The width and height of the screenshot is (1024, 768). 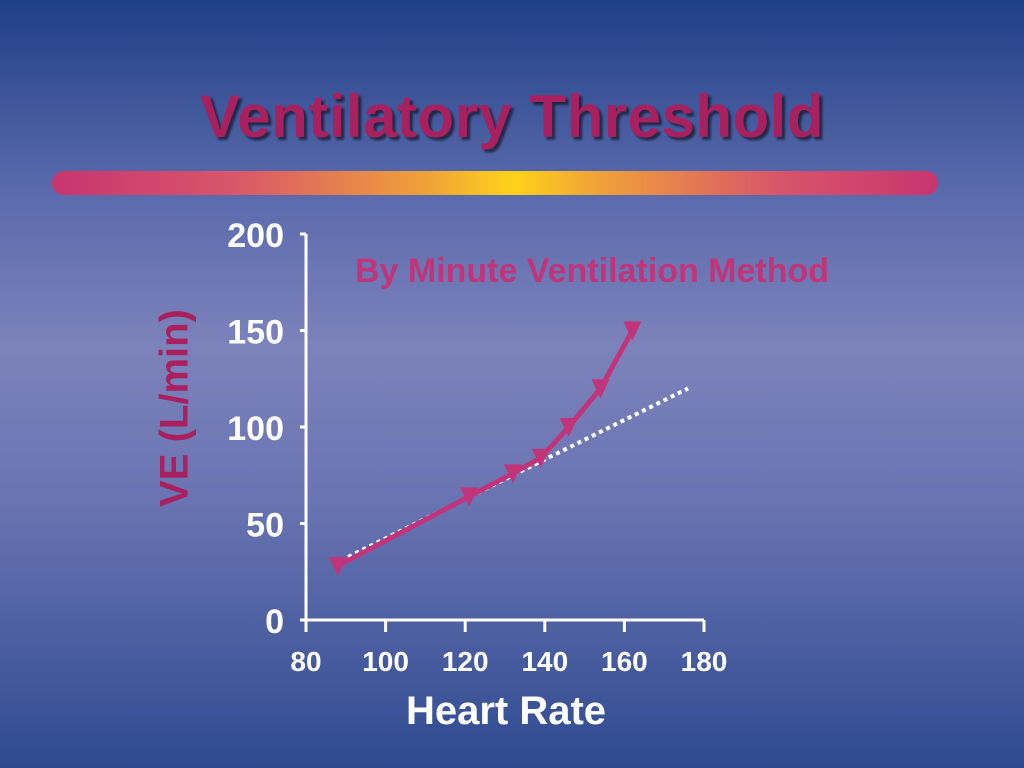 What do you see at coordinates (704, 661) in the screenshot?
I see `x-tick-label: 180` at bounding box center [704, 661].